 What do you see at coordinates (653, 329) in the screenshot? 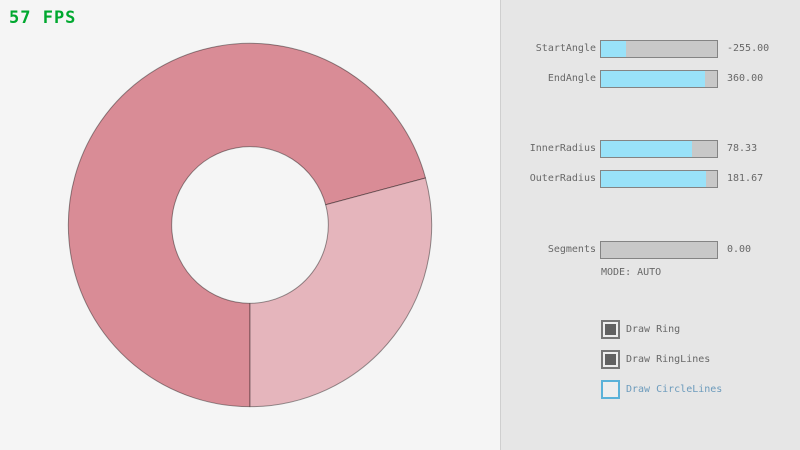
I see `draw-ring-label: Draw Ring` at bounding box center [653, 329].